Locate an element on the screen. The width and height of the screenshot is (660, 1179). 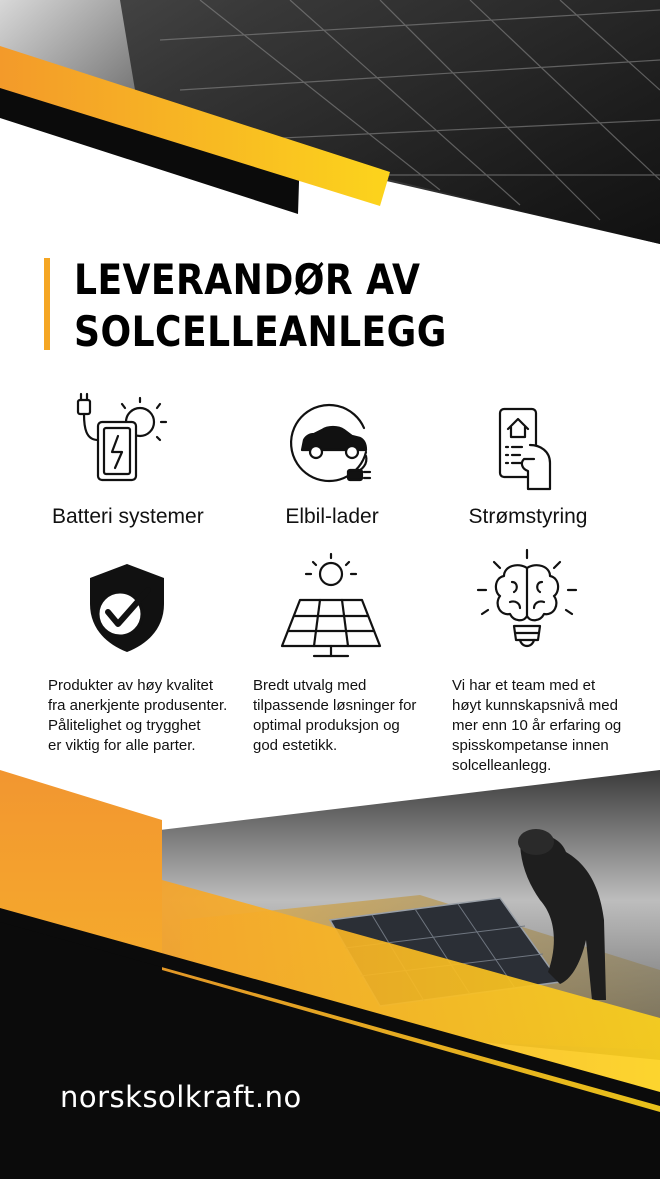
value-text-line: er viktig for alle parter. is located at coordinates (122, 745).